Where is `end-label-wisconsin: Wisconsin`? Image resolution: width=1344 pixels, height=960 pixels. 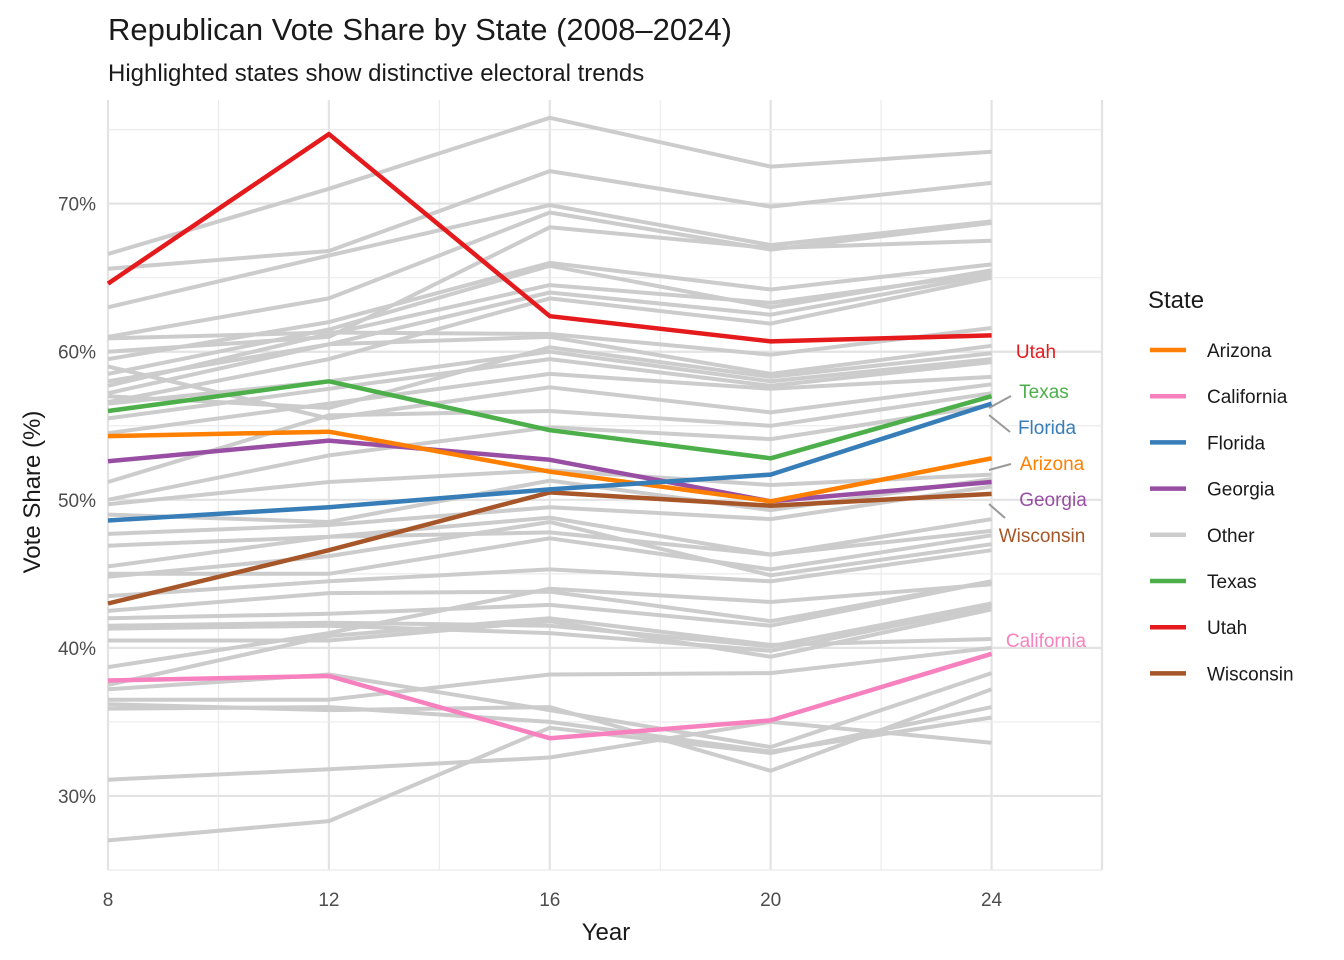
end-label-wisconsin: Wisconsin is located at coordinates (1042, 536).